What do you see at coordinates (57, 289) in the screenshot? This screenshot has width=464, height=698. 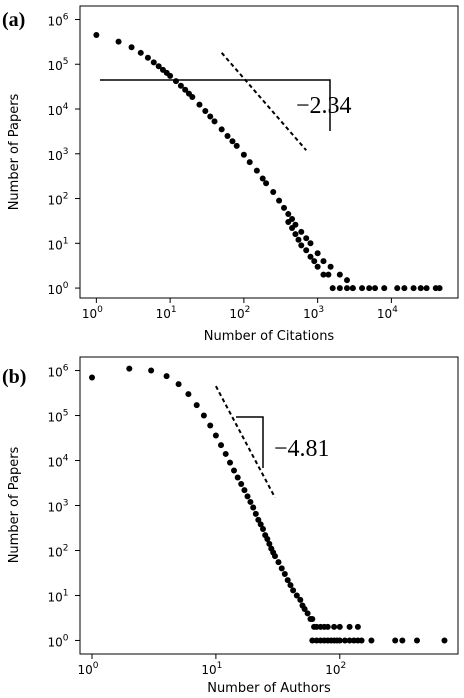 I see `y-tick-label-0: 10⁰` at bounding box center [57, 289].